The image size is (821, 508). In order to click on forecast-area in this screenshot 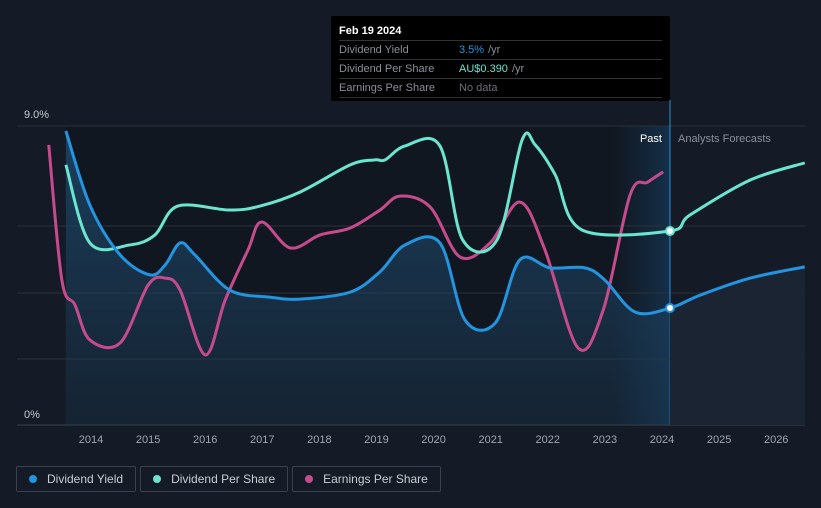, I will do `click(737, 345)`.